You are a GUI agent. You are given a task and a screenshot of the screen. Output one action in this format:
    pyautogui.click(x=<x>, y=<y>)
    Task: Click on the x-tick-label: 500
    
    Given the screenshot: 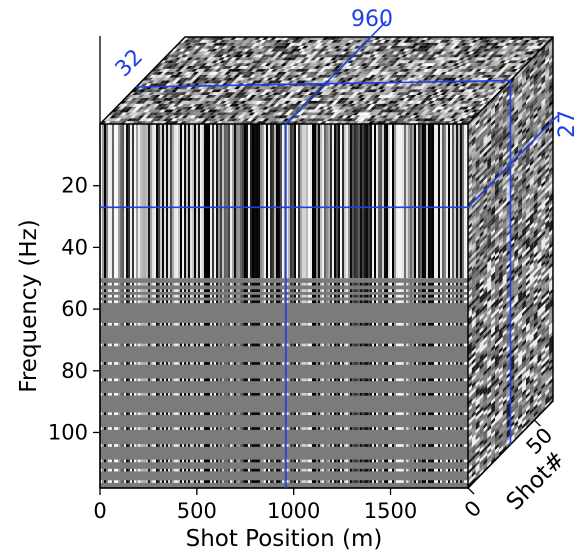 What is the action you would take?
    pyautogui.click(x=197, y=511)
    